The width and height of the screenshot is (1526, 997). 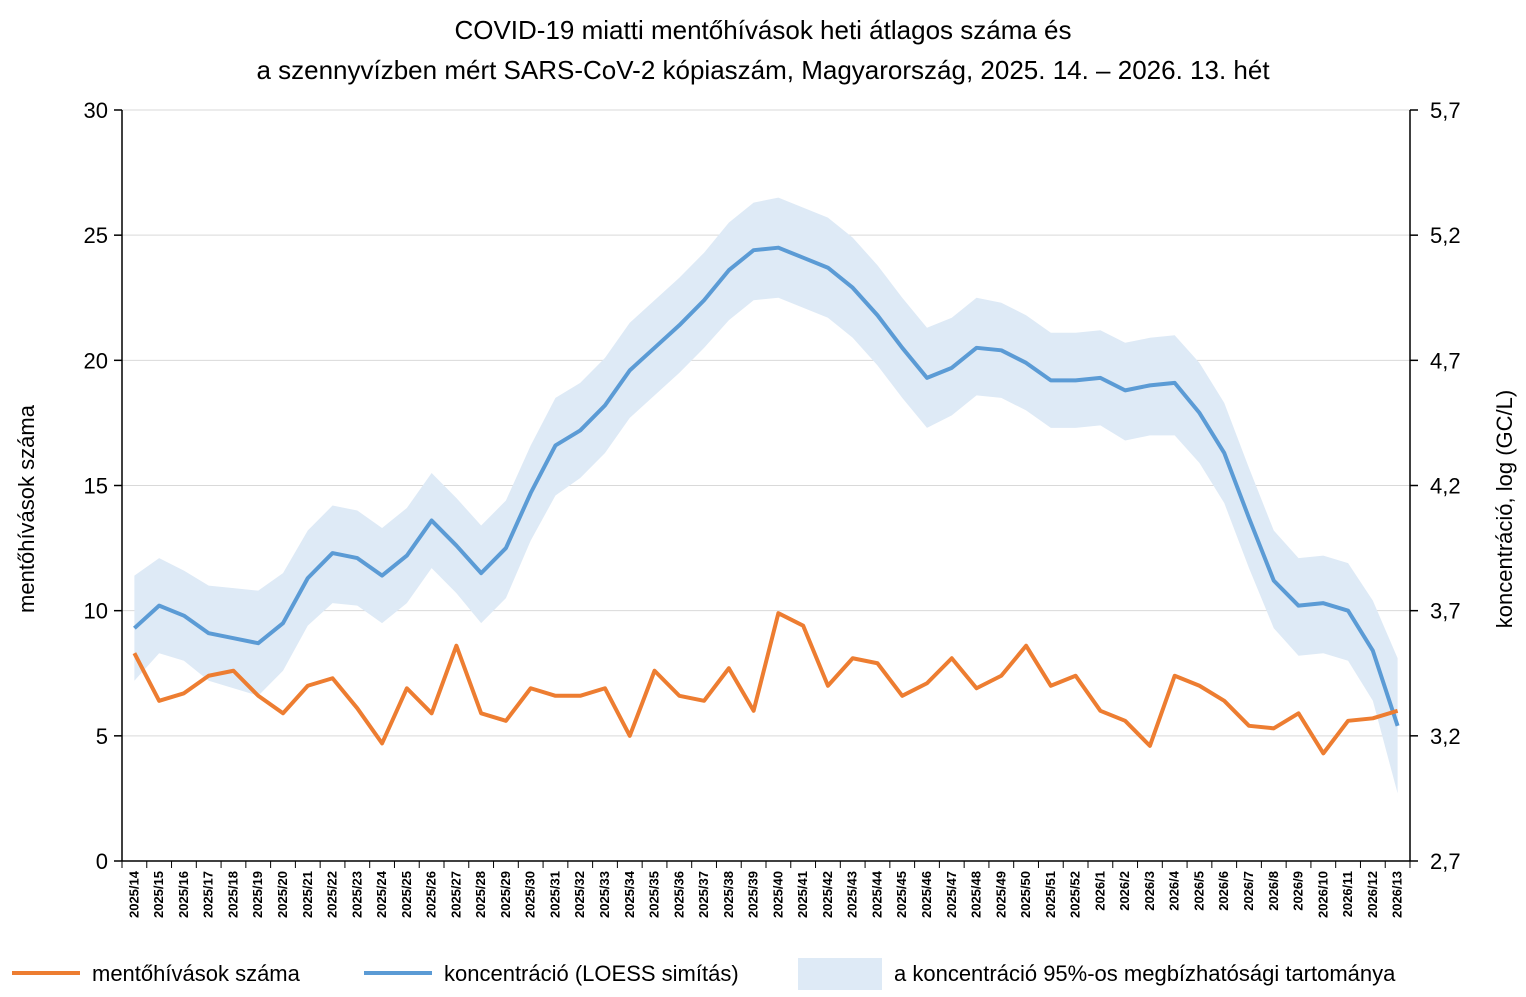 I want to click on y-tick-label-left: 5, so click(x=102, y=736).